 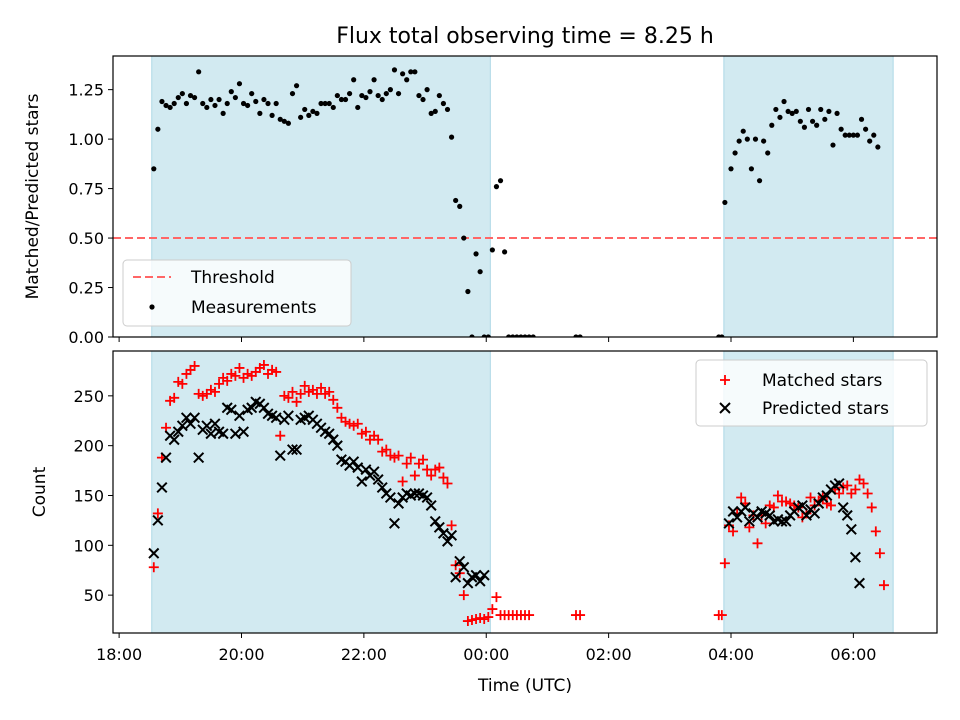 I want to click on y-tick-label: 50, so click(x=94, y=595).